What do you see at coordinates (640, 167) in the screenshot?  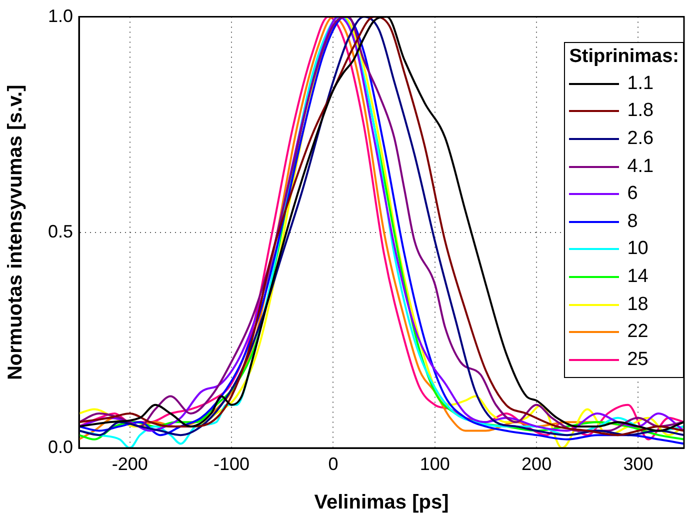 I see `legend-label: 4.1` at bounding box center [640, 167].